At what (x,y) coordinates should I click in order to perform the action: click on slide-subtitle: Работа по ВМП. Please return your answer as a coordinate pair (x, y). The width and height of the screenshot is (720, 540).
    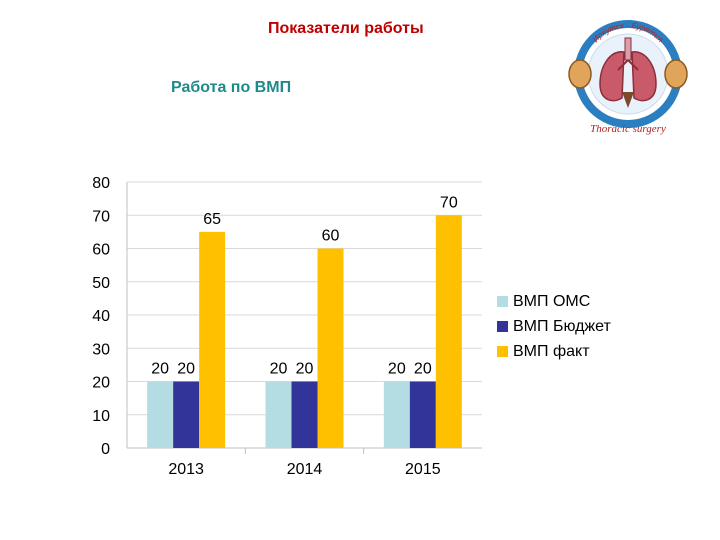
    Looking at the image, I should click on (231, 87).